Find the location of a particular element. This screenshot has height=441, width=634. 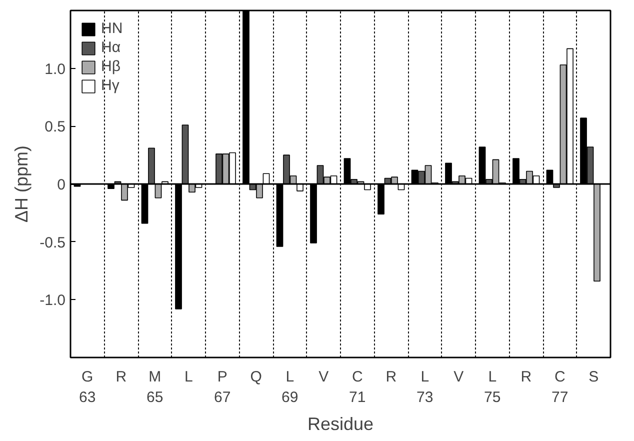

y-tick-label: 1.0 is located at coordinates (55, 69).